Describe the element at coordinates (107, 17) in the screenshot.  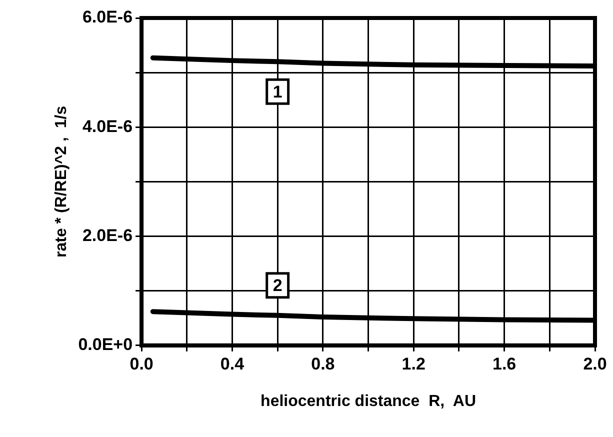
I see `y-tick-label: 6.0E-6` at that location.